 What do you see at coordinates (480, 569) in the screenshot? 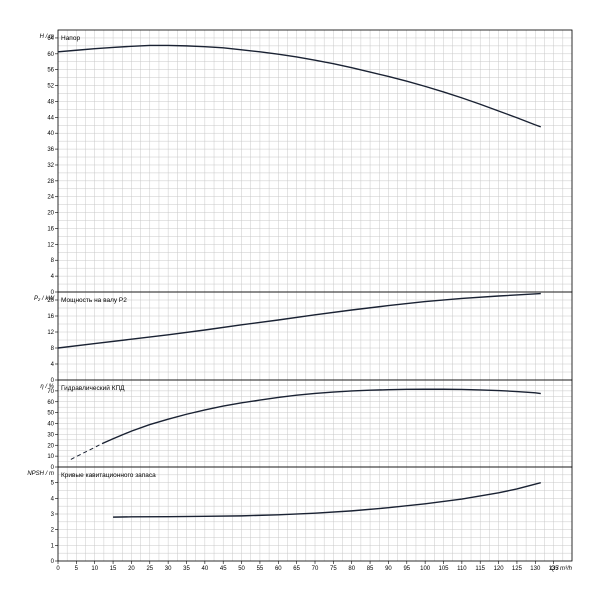
I see `x-tick-label: 115` at bounding box center [480, 569].